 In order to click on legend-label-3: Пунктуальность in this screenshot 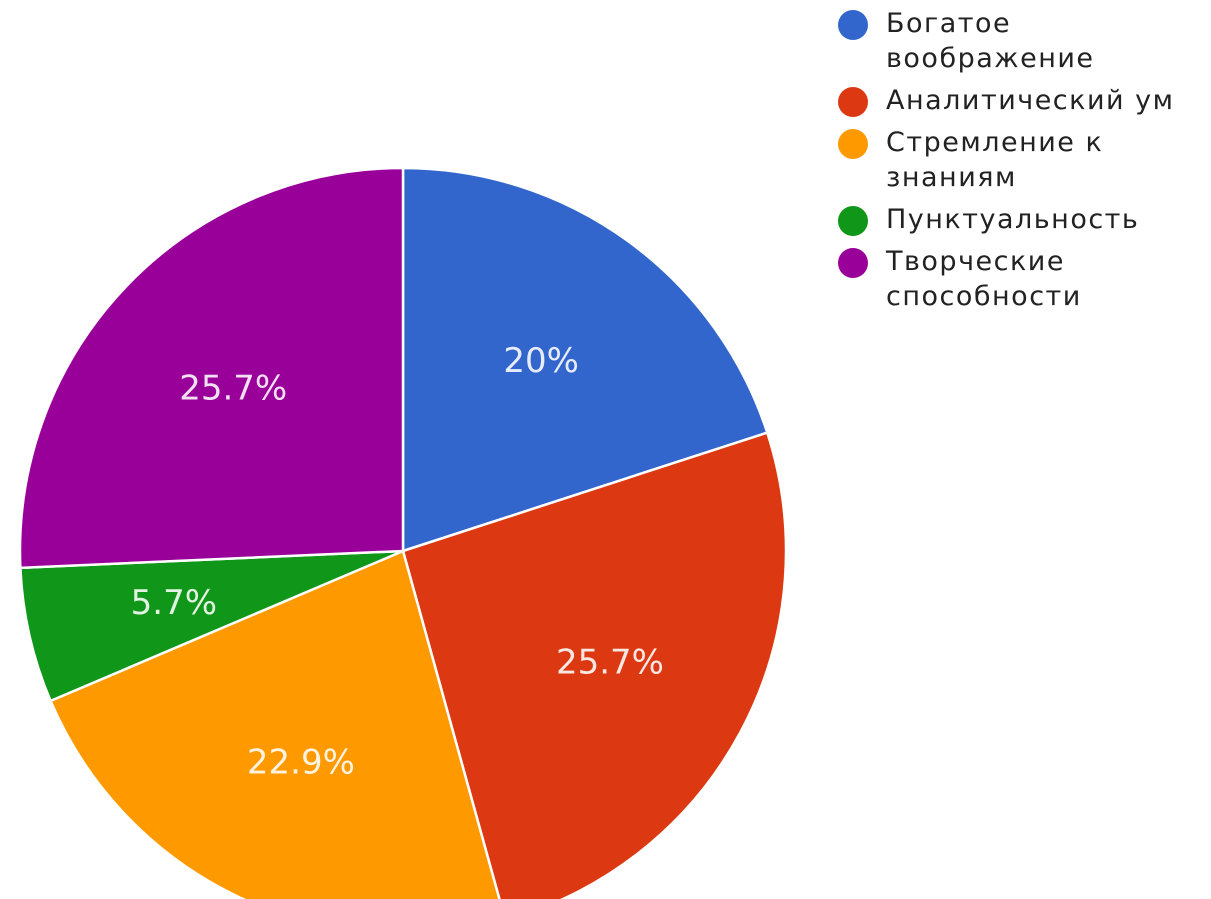, I will do `click(1013, 219)`.